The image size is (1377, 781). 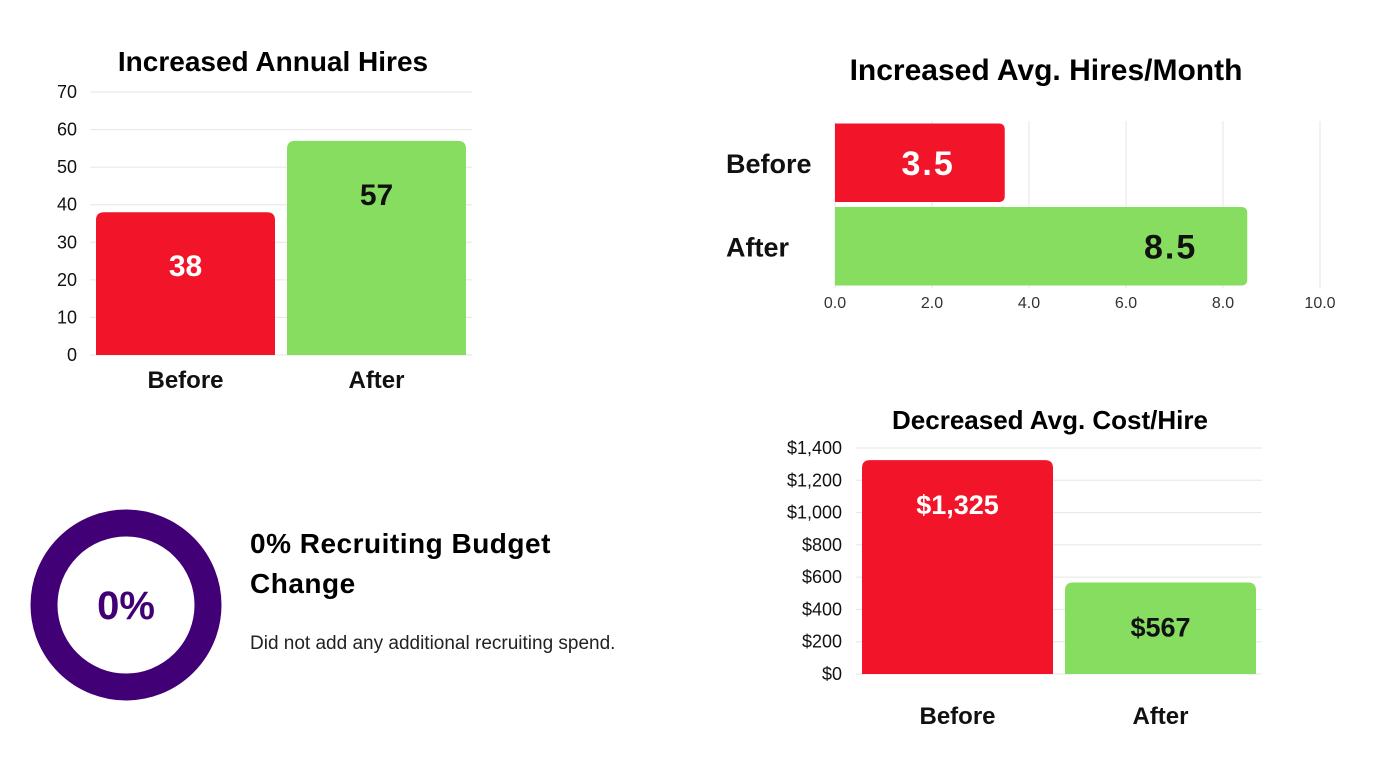 What do you see at coordinates (932, 303) in the screenshot?
I see `x-tick-label: 2.0` at bounding box center [932, 303].